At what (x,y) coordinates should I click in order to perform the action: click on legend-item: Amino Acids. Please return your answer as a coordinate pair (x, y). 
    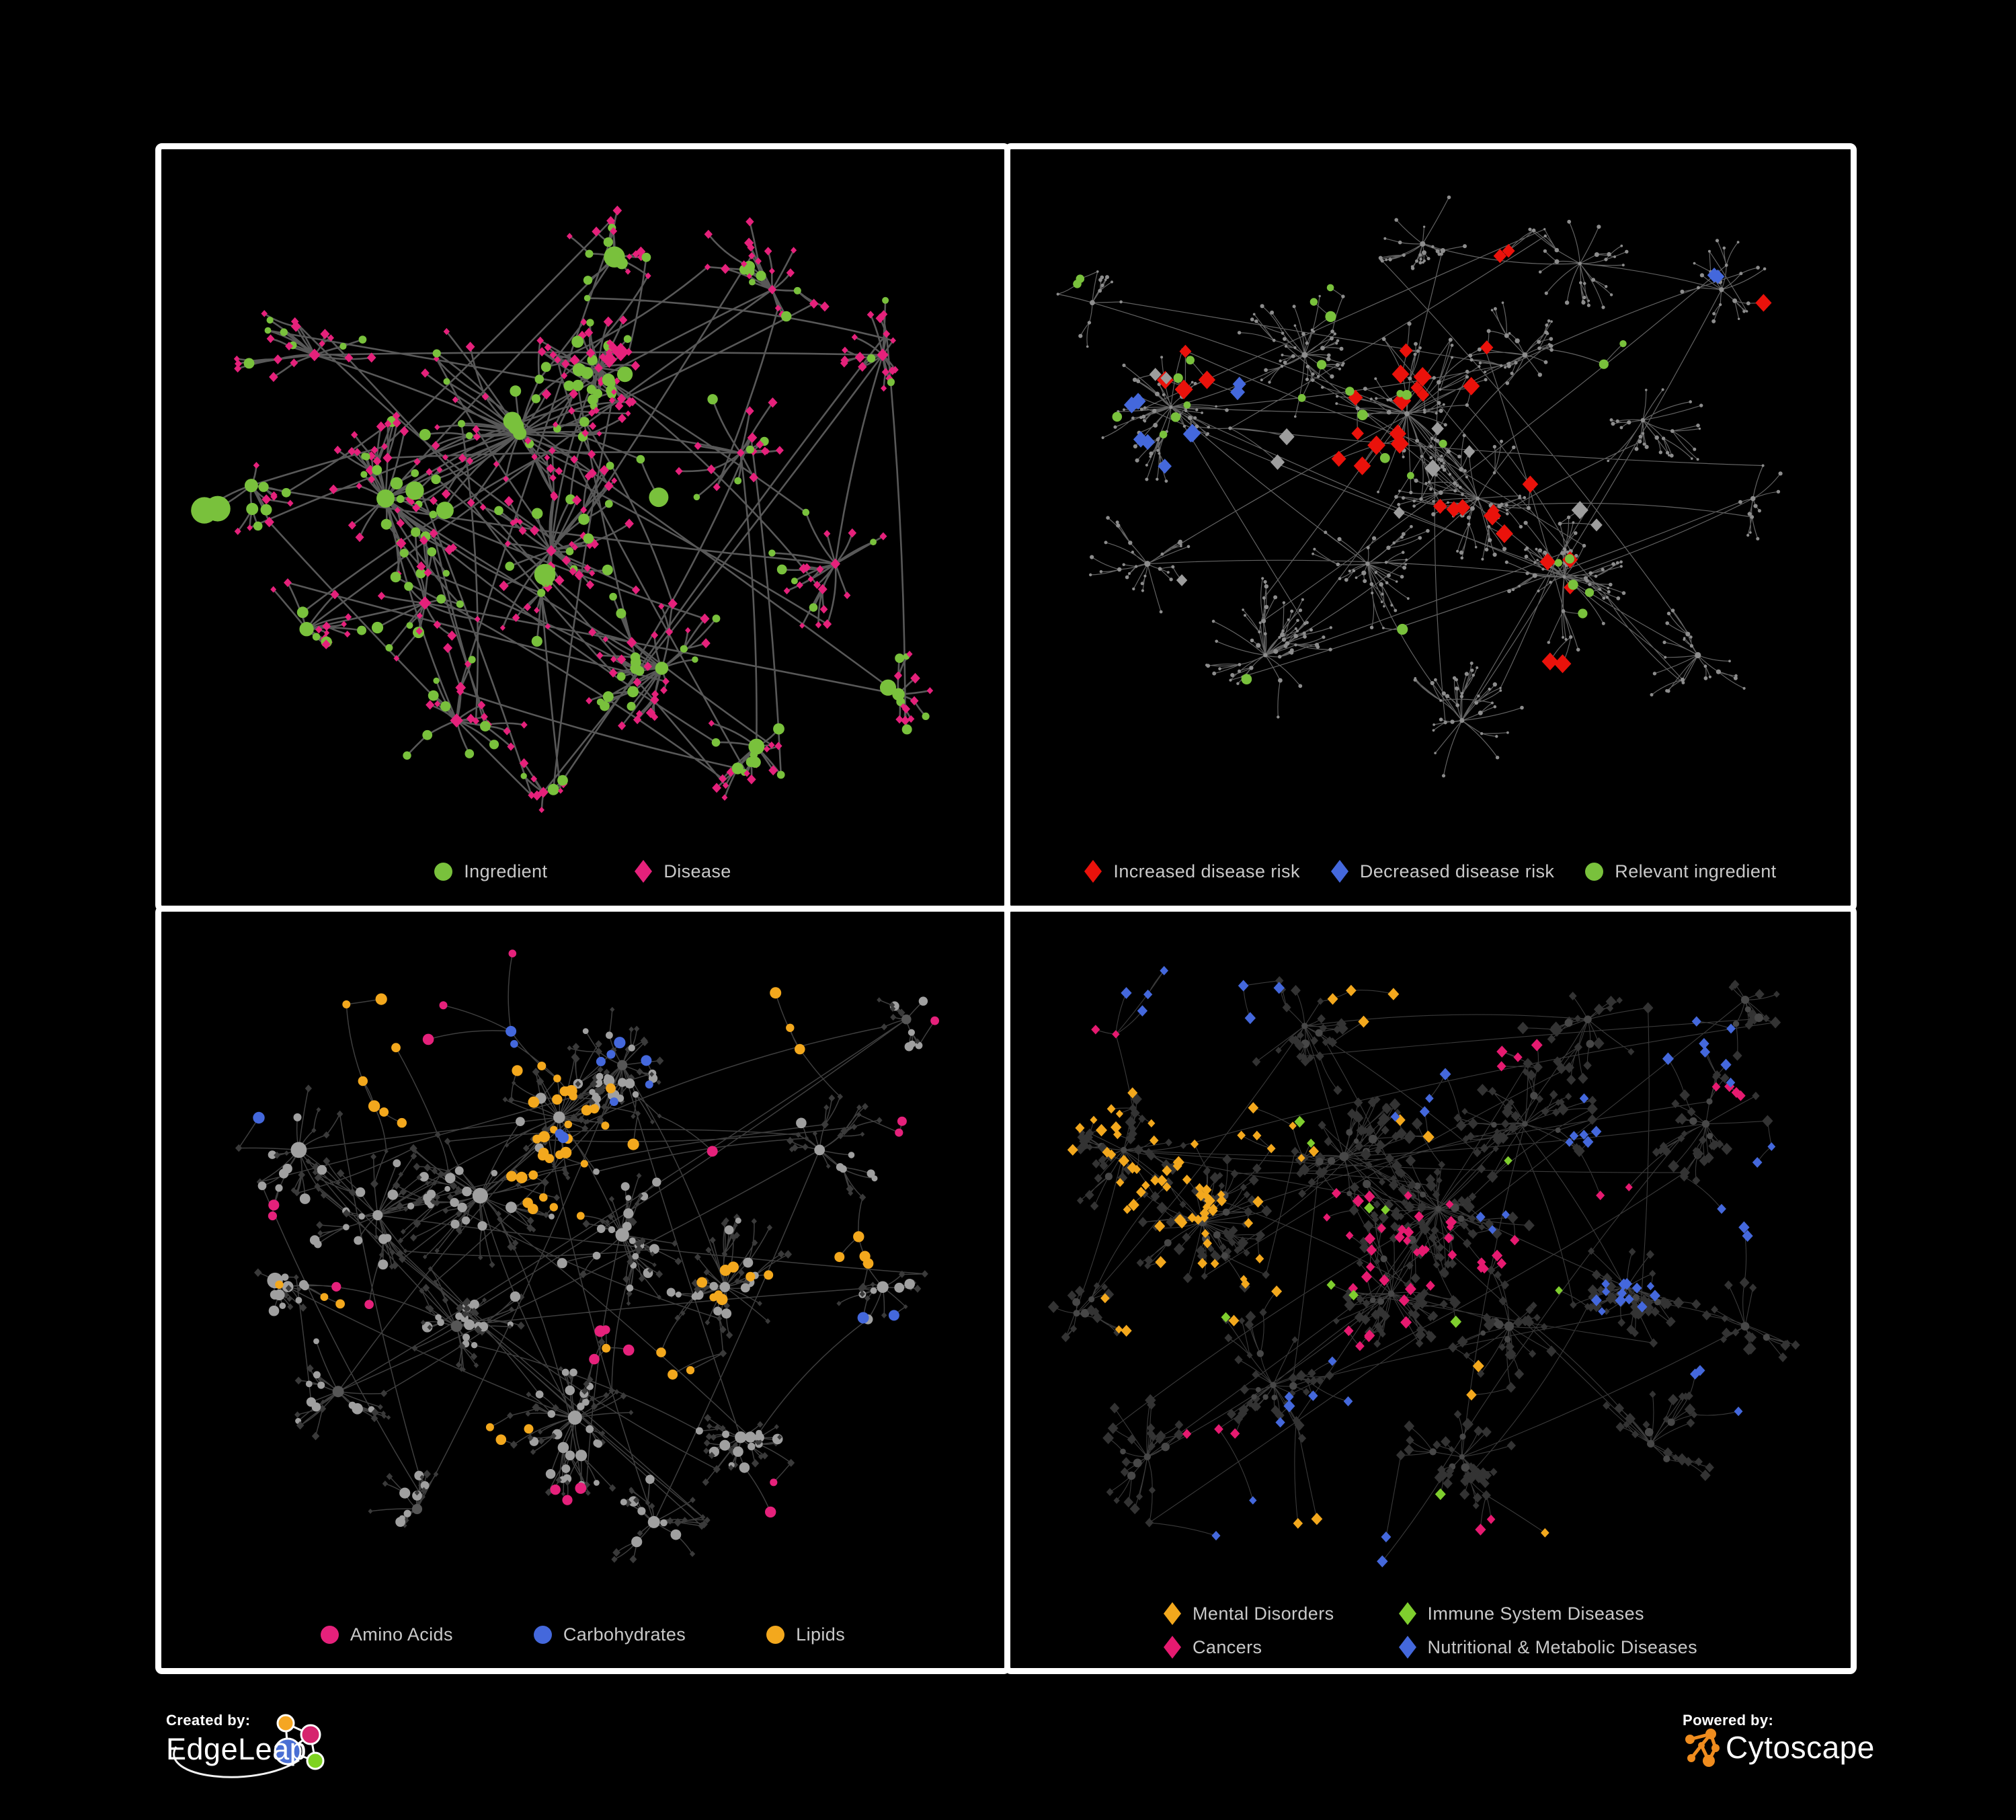
    Looking at the image, I should click on (386, 1634).